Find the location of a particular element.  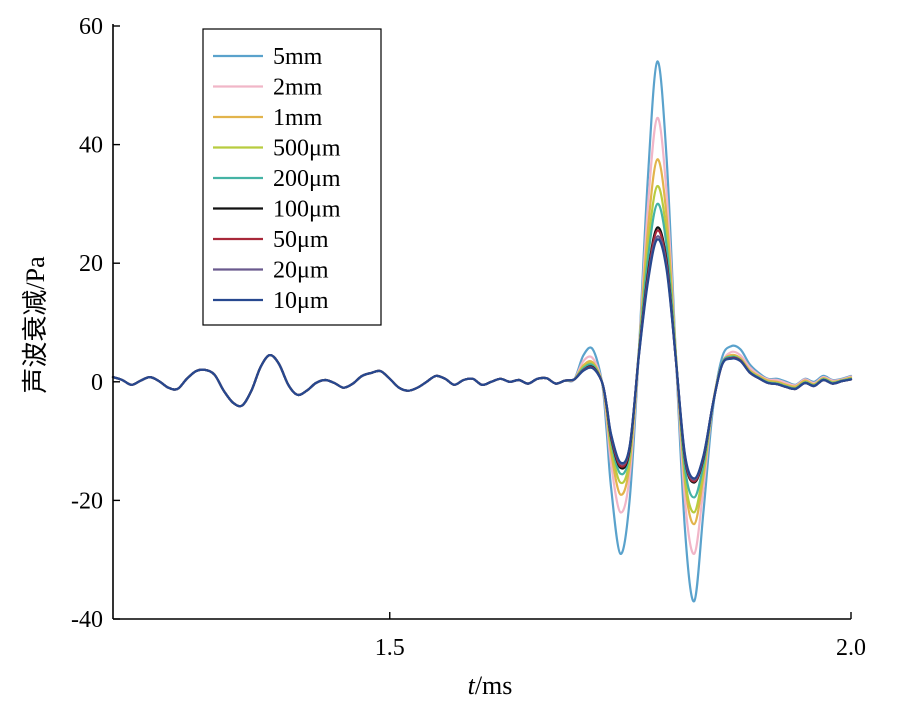

legend-label: 20μm is located at coordinates (301, 271).